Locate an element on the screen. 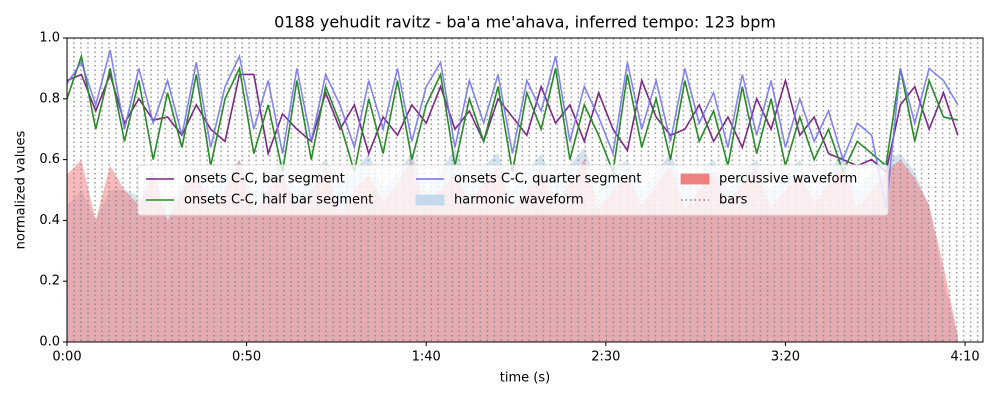  x-tick-label: 3:20 is located at coordinates (785, 357).